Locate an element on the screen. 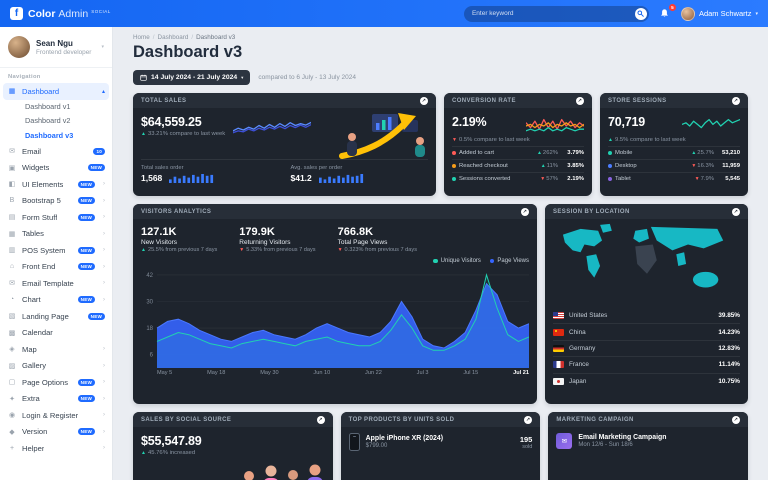 This screenshot has height=480, width=768. search-input is located at coordinates (553, 13).